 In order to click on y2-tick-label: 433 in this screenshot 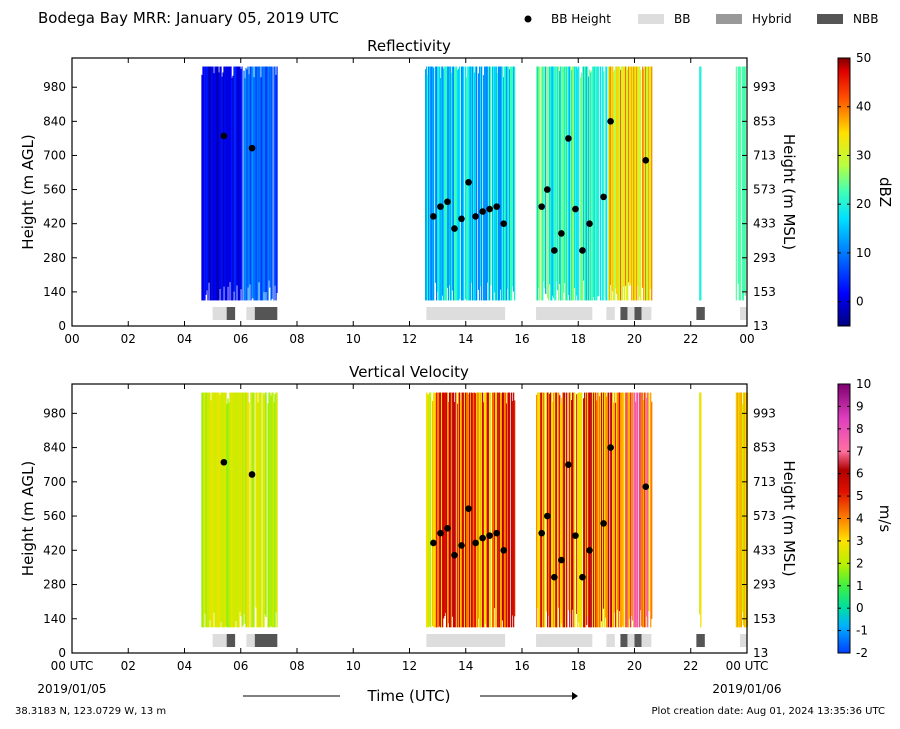, I will do `click(764, 550)`.